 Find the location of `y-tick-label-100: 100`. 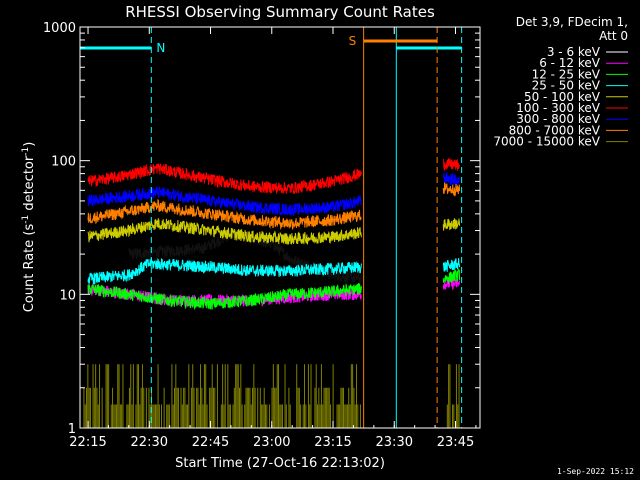

y-tick-label-100: 100 is located at coordinates (63, 162).